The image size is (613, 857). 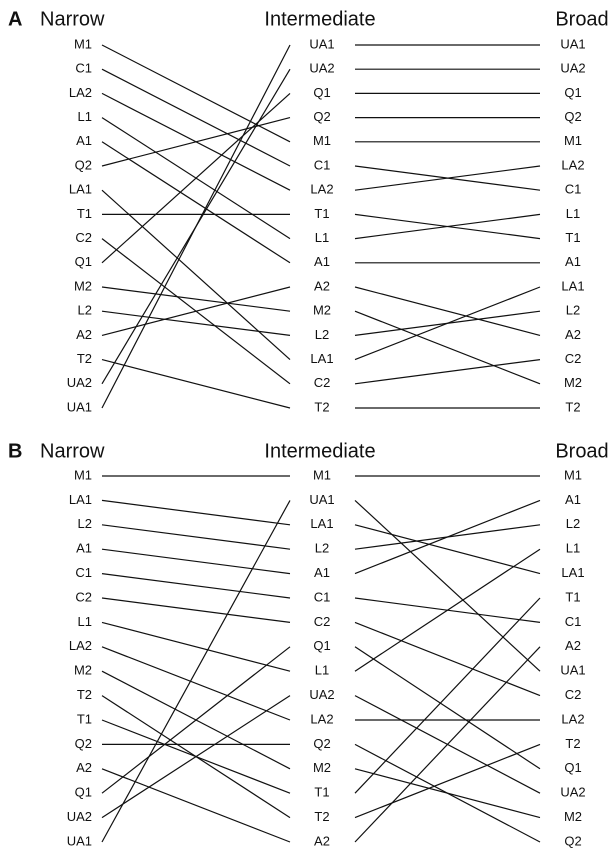 I want to click on panel-letter: A, so click(x=15, y=19).